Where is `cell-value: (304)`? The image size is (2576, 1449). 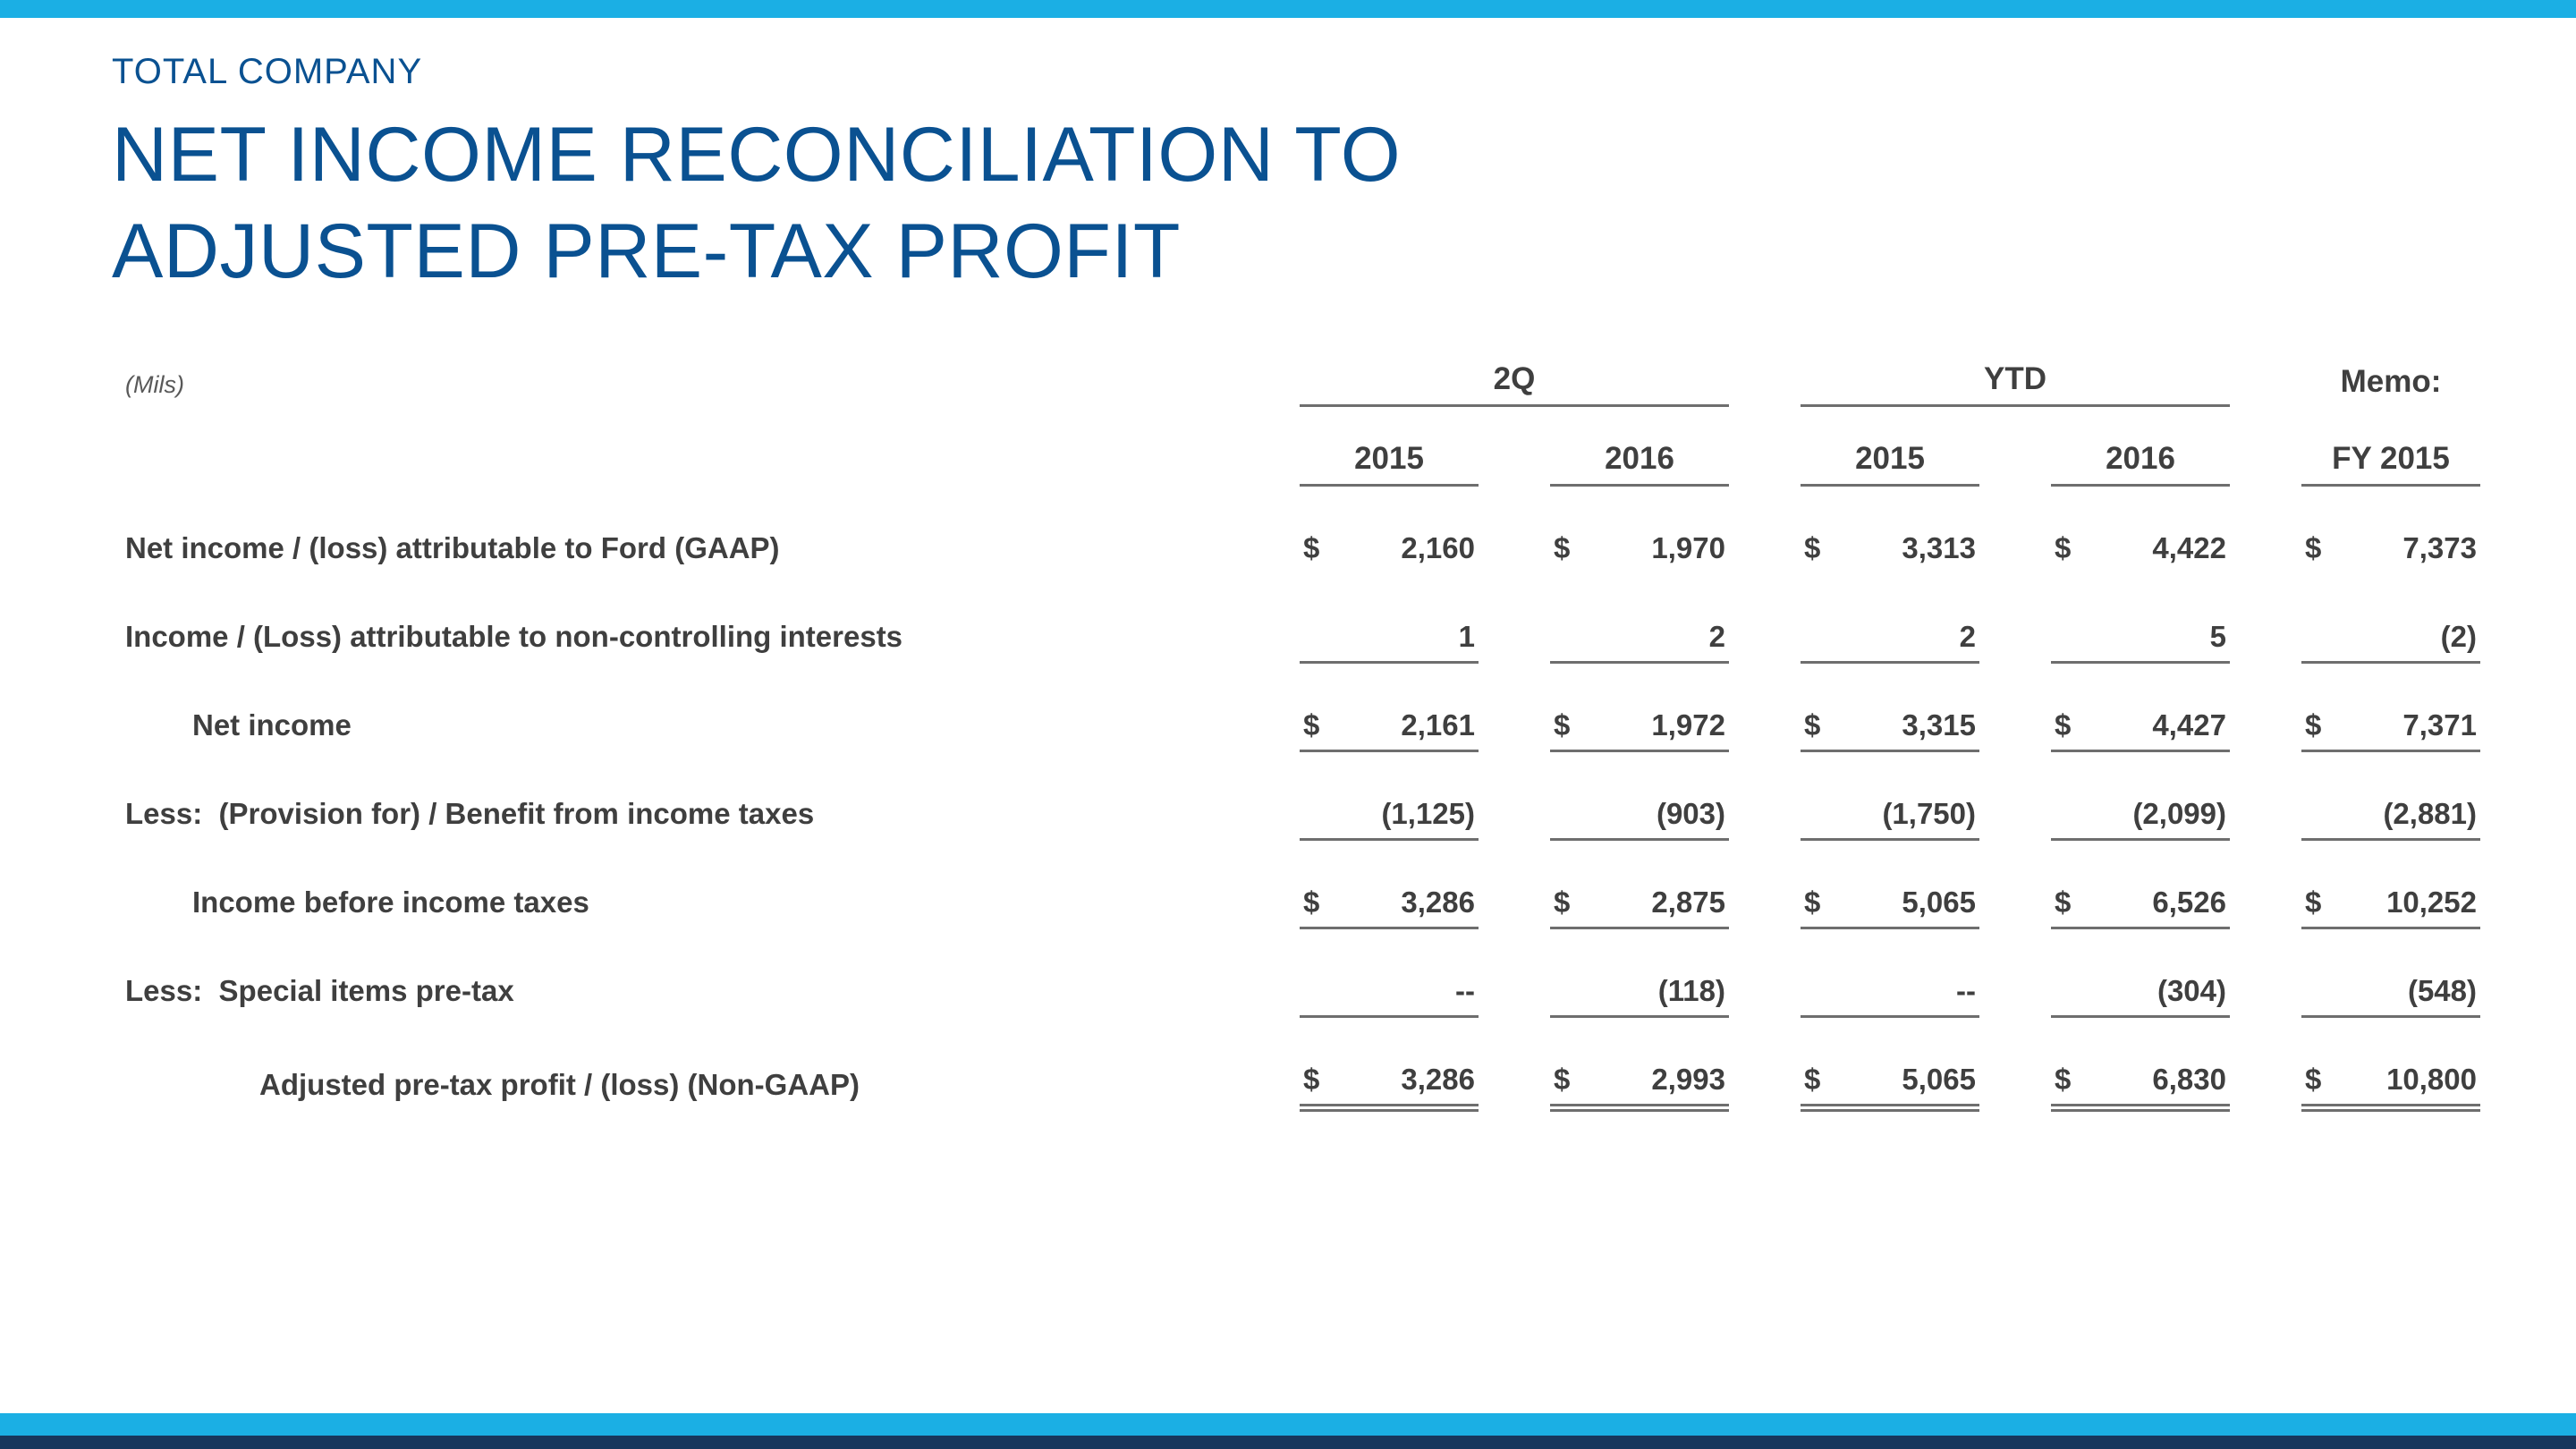
cell-value: (304) is located at coordinates (2191, 990).